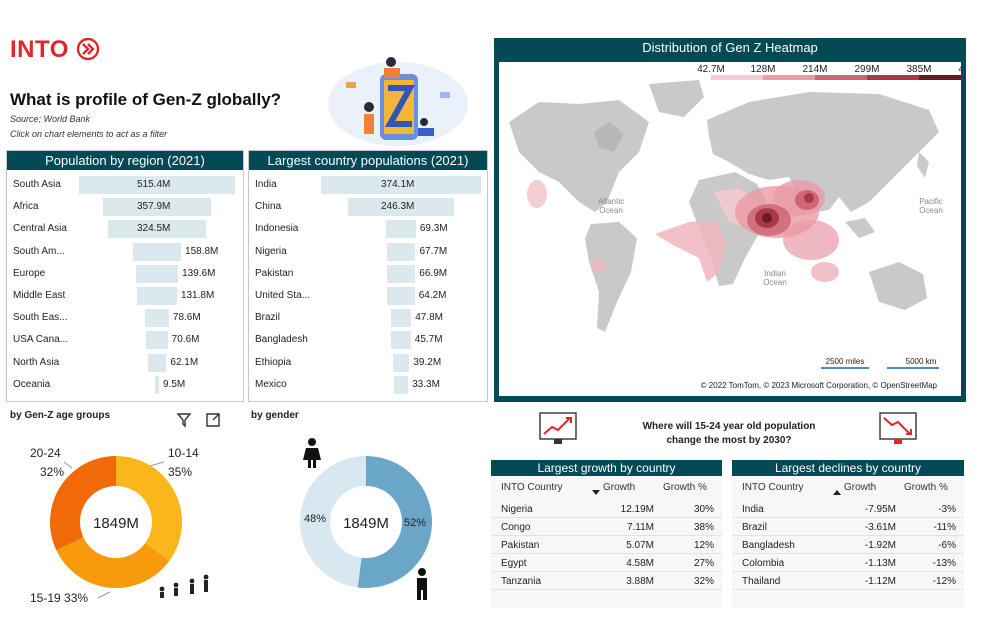 The width and height of the screenshot is (994, 635). I want to click on country-label: Bangladesh, so click(281, 340).